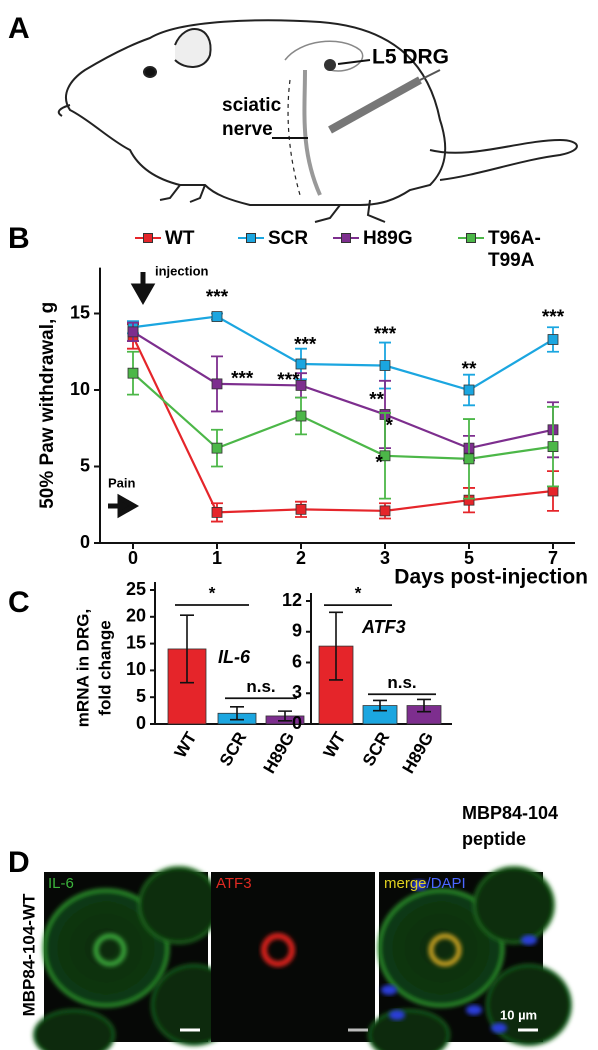 Image resolution: width=598 pixels, height=1050 pixels. Describe the element at coordinates (180, 238) in the screenshot. I see `legend-label: WT` at that location.